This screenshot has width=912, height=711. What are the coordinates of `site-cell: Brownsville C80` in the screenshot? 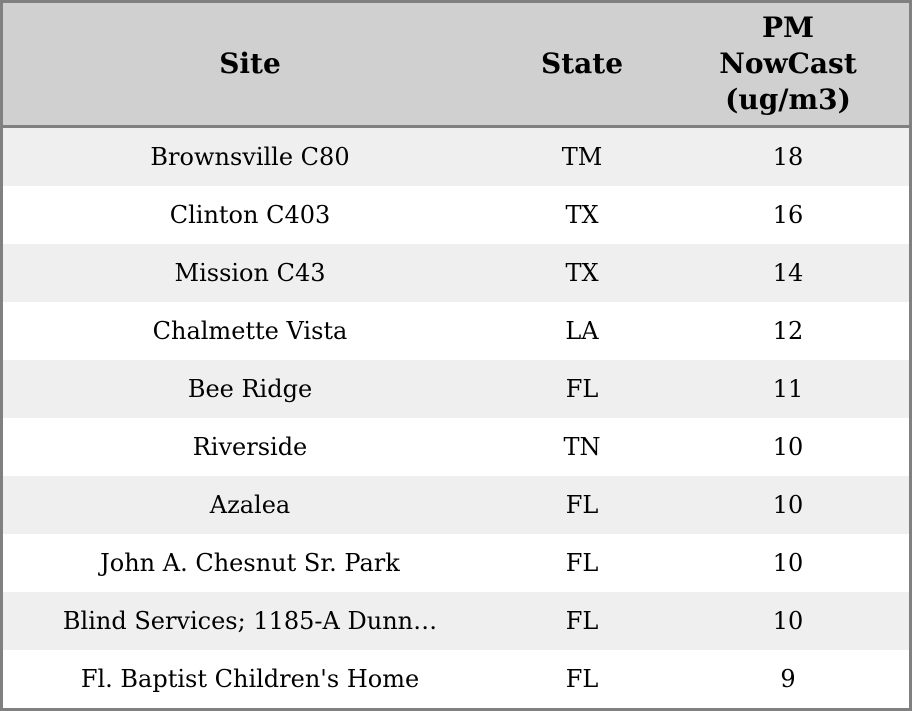 It's located at (250, 156).